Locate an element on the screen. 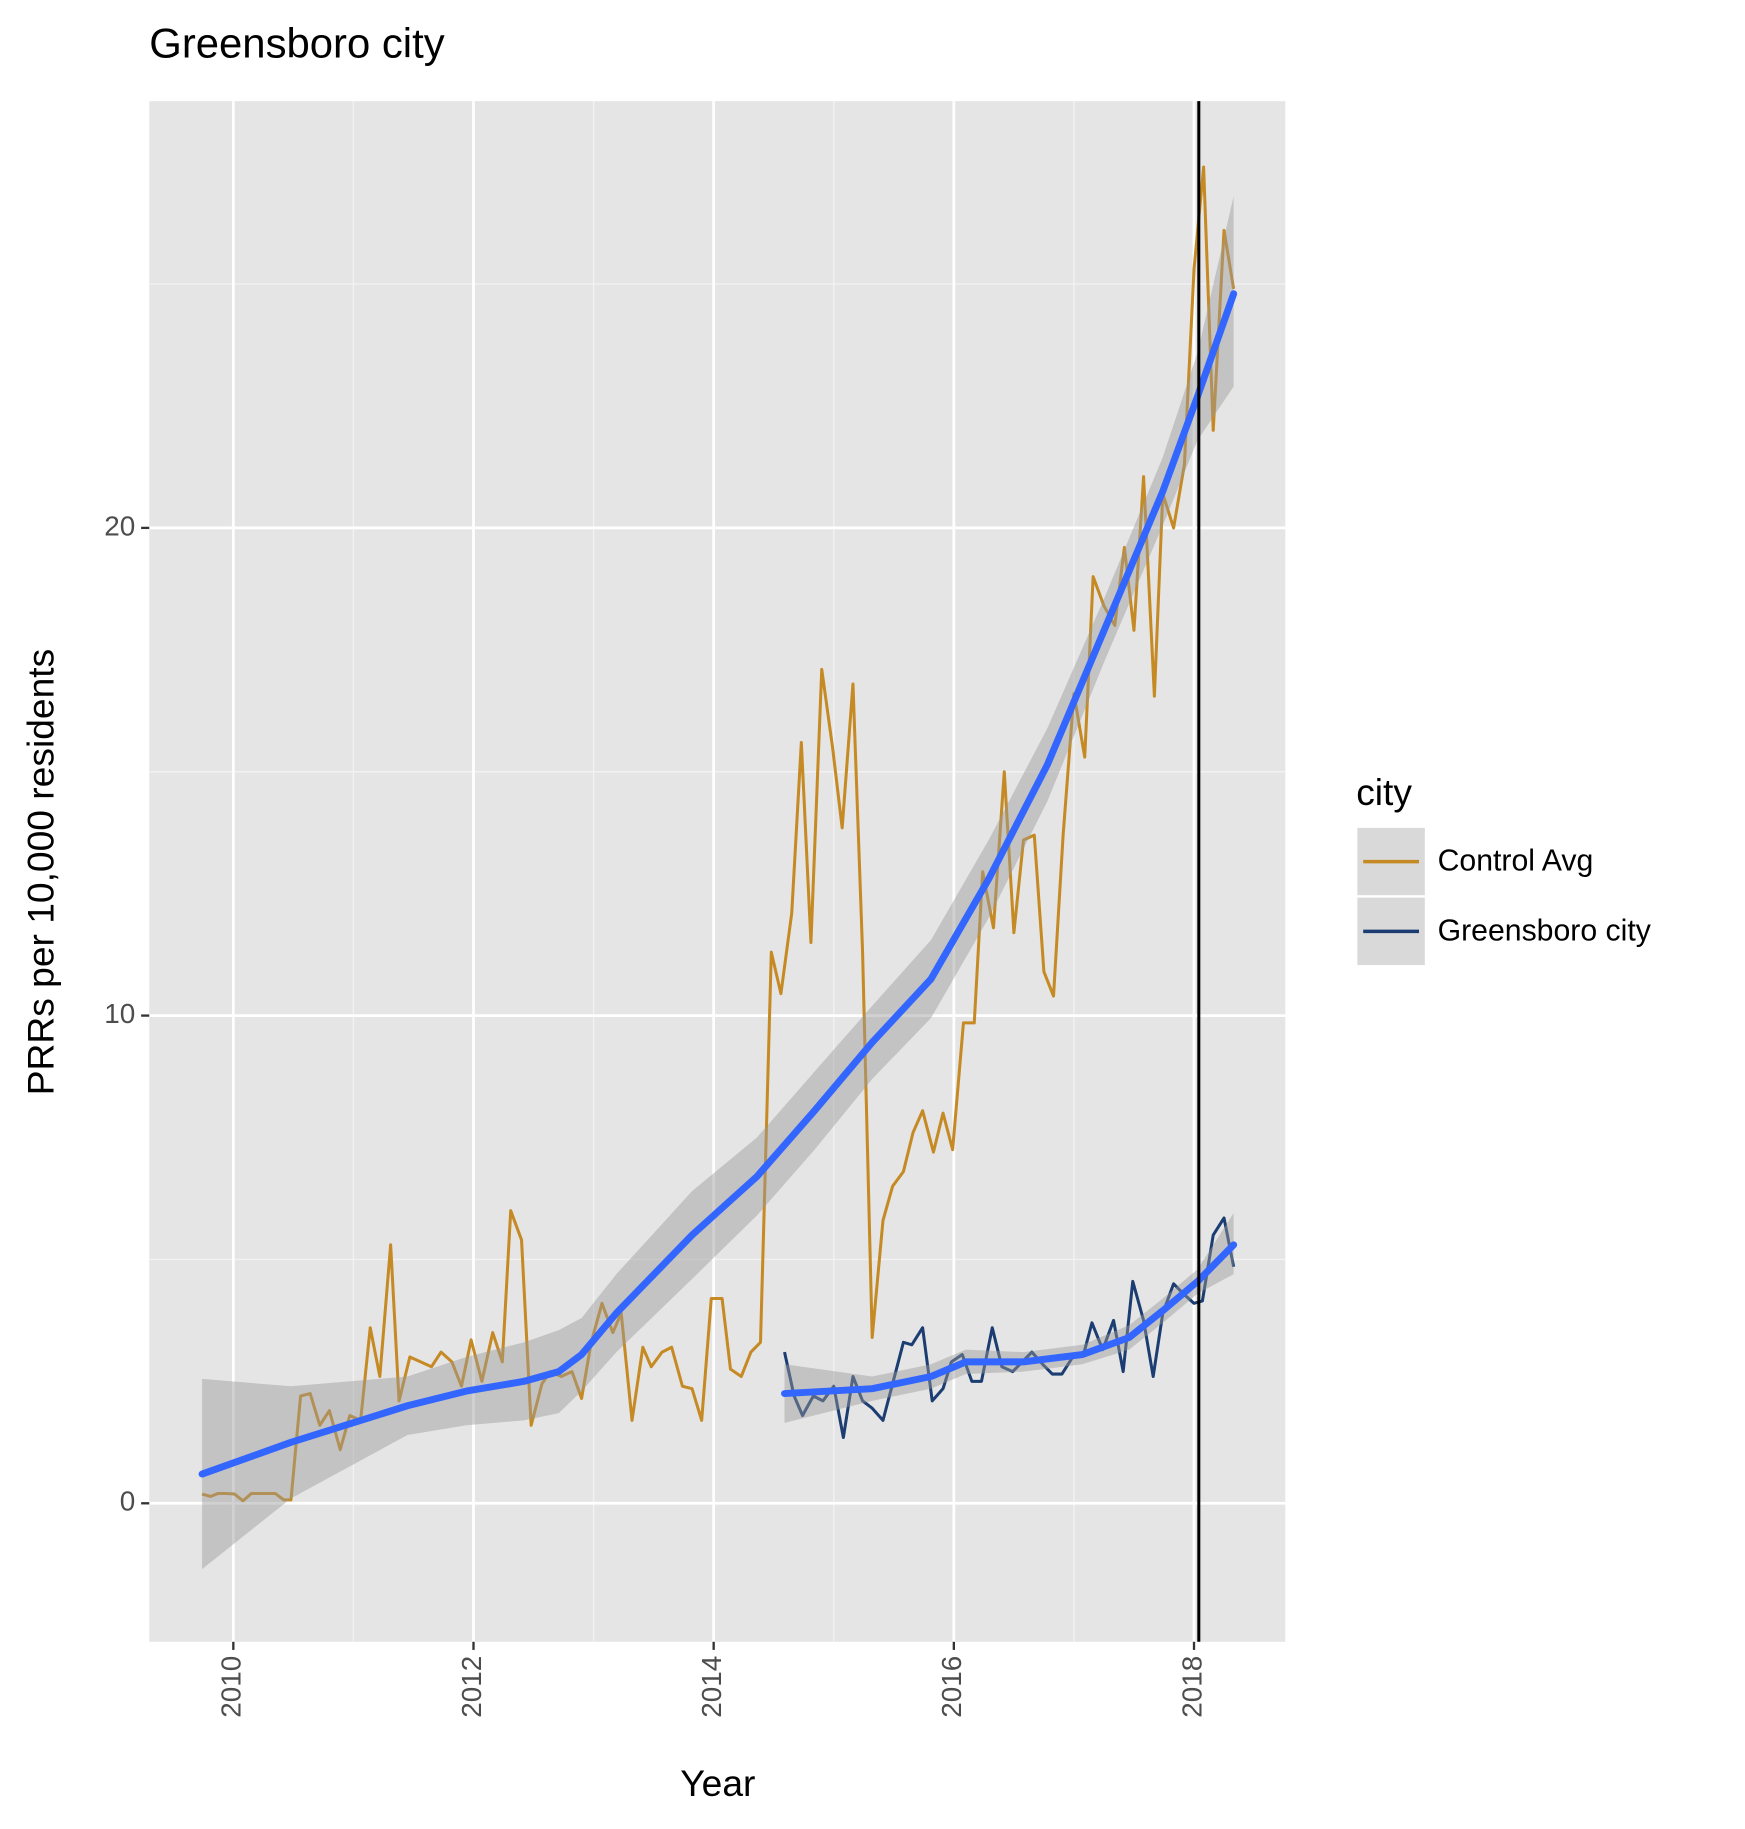 This screenshot has height=1829, width=1745. x-tick-label: 2012 is located at coordinates (471, 1687).